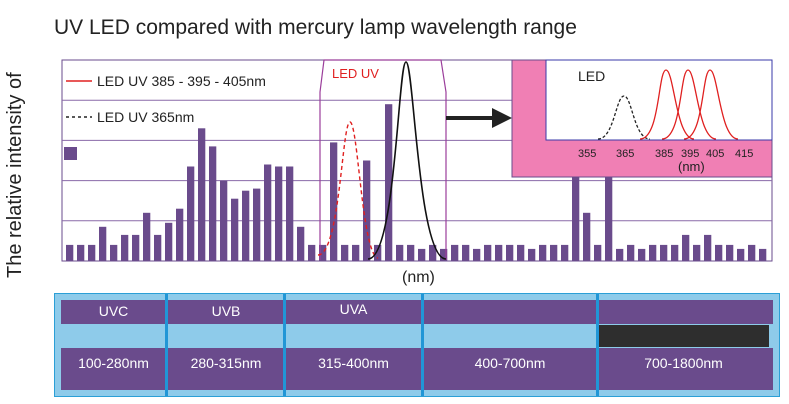 This screenshot has width=789, height=404. Describe the element at coordinates (418, 277) in the screenshot. I see `x-axis-label: (nm)` at that location.